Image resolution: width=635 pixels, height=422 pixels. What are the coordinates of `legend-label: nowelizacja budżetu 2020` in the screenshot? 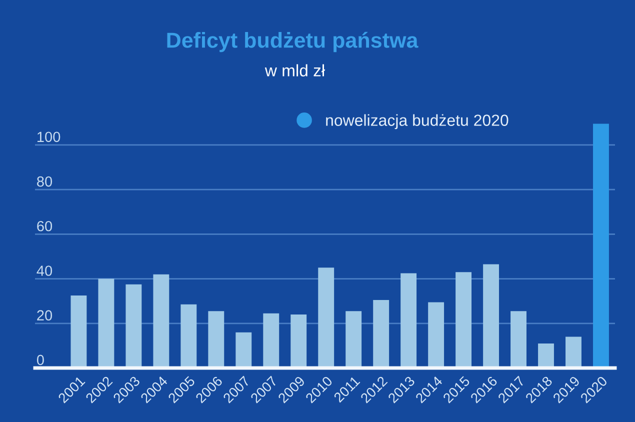 It's located at (417, 122).